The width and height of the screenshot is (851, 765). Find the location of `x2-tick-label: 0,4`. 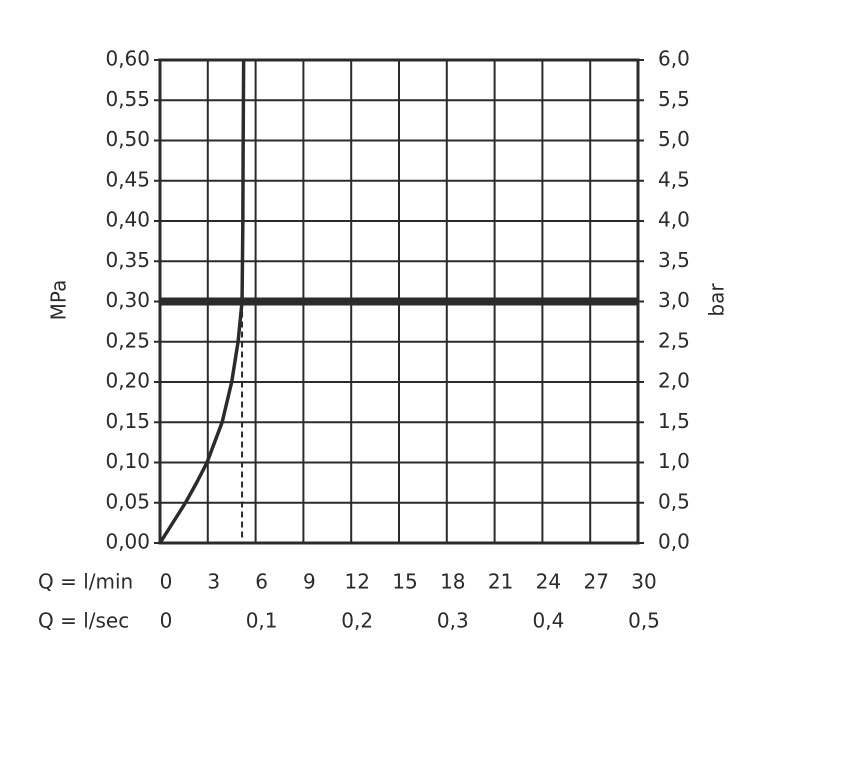

x2-tick-label: 0,4 is located at coordinates (548, 621).